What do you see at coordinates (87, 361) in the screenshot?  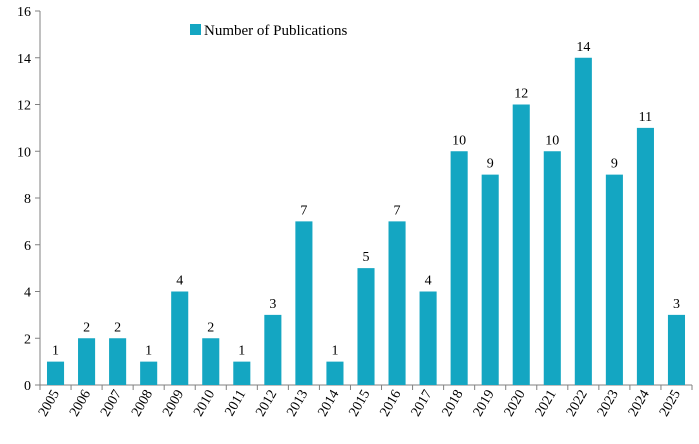 I see `bar-2006` at bounding box center [87, 361].